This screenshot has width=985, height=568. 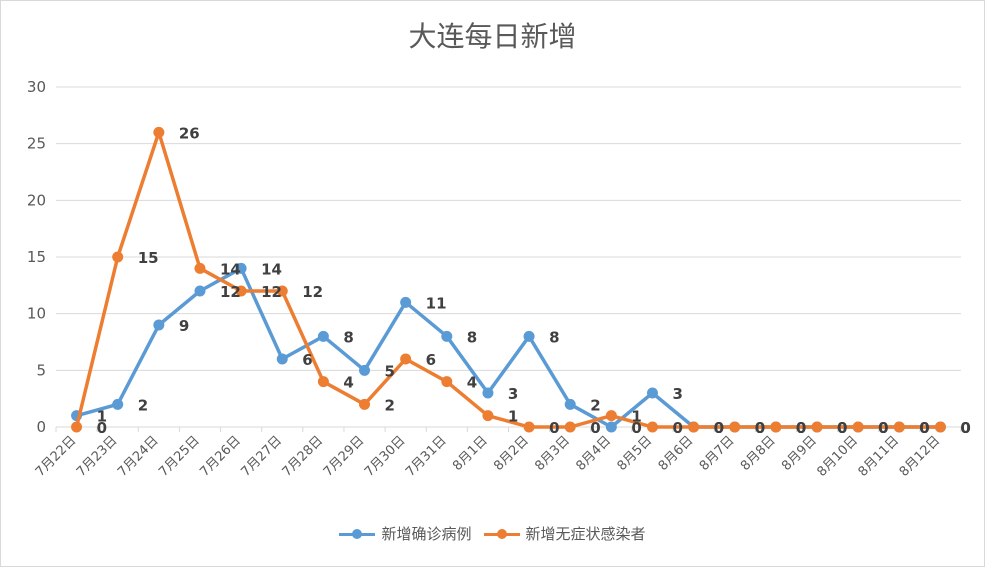 What do you see at coordinates (385, 456) in the screenshot?
I see `x-tick-label: 7月30日` at bounding box center [385, 456].